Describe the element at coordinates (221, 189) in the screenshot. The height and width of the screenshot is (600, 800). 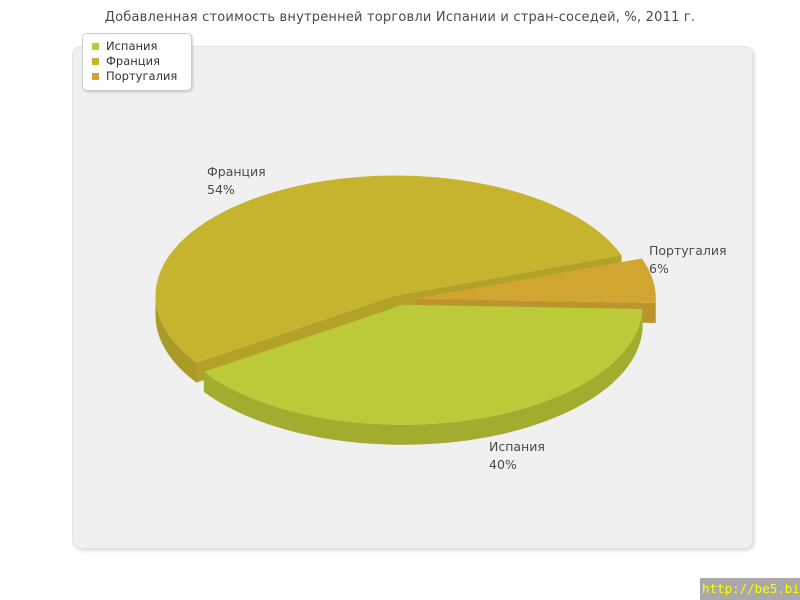
I see `slice-label-pct: 54%` at that location.